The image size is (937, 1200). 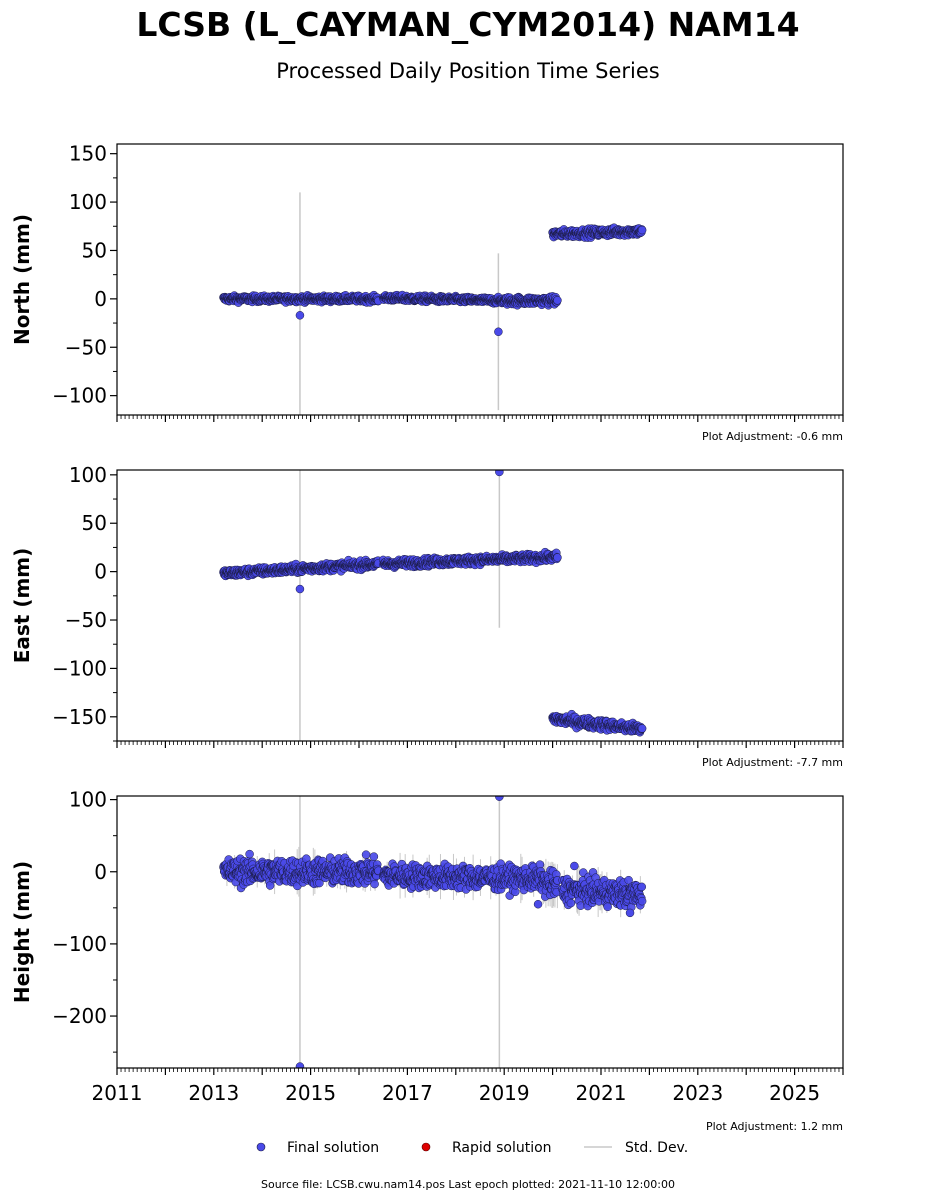 I want to click on plot-adjustment-note: Plot Adjustment: 1.2 mm, so click(x=774, y=1126).